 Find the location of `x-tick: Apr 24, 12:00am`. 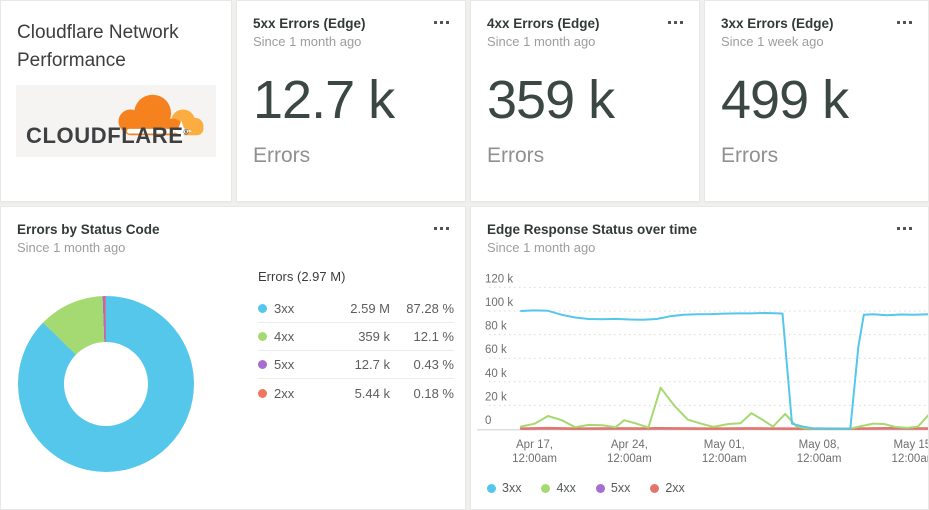

x-tick: Apr 24, 12:00am is located at coordinates (629, 452).